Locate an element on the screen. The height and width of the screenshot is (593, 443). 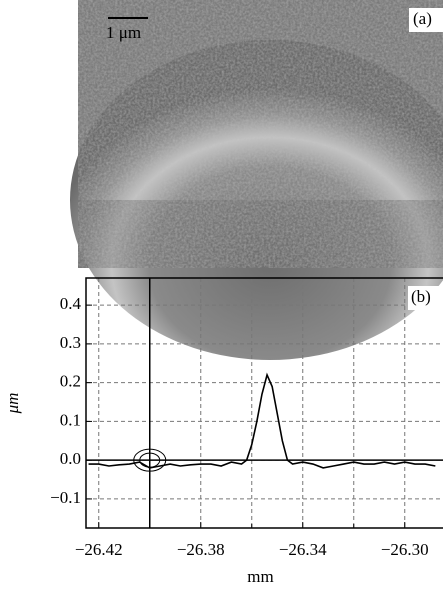
y-axis-label: μm is located at coordinates (12, 404).